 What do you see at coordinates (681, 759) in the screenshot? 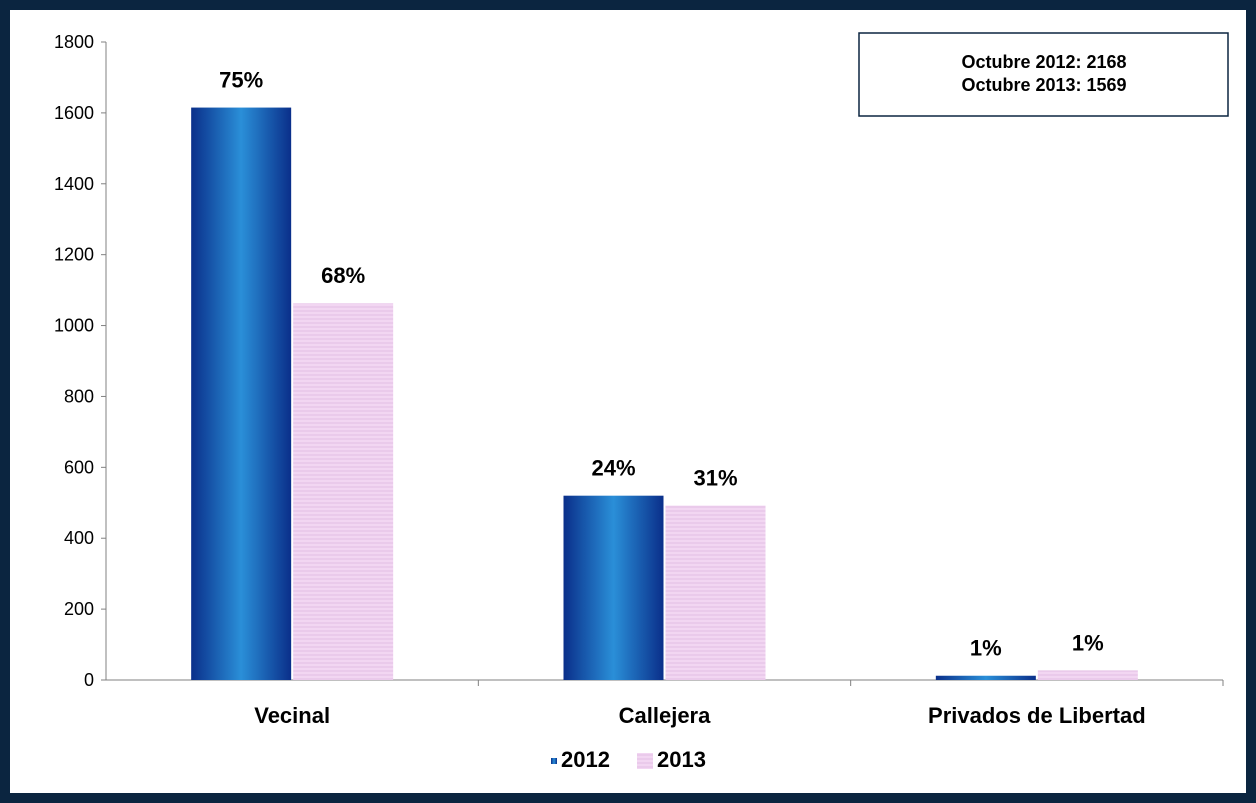
I see `legend-label: 2013` at bounding box center [681, 759].